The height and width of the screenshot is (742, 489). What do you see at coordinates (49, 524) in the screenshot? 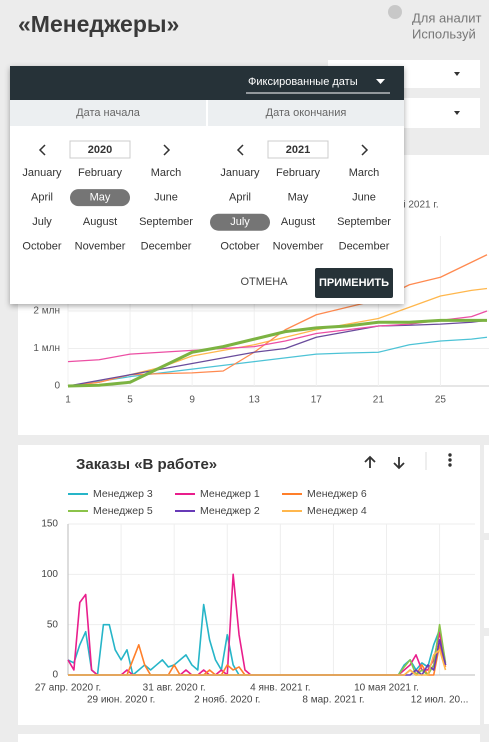
I see `y-tick-label: 150` at bounding box center [49, 524].